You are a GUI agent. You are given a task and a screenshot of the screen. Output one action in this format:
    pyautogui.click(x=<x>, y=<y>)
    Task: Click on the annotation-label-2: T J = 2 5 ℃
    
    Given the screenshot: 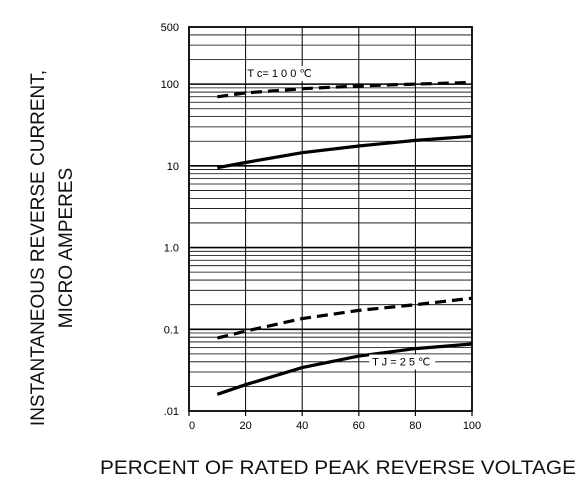 What is the action you would take?
    pyautogui.click(x=401, y=363)
    